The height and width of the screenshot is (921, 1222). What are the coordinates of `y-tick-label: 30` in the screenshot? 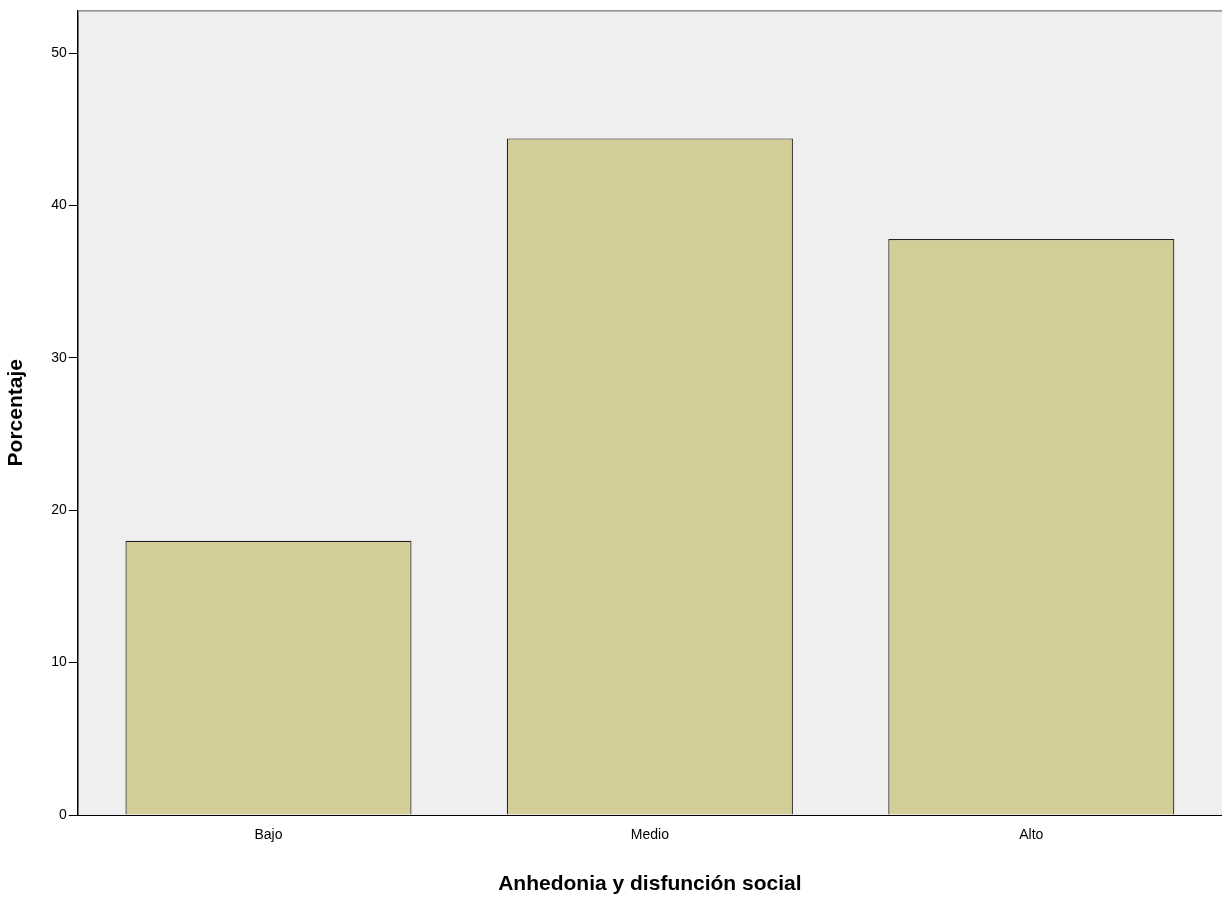 It's located at (59, 356).